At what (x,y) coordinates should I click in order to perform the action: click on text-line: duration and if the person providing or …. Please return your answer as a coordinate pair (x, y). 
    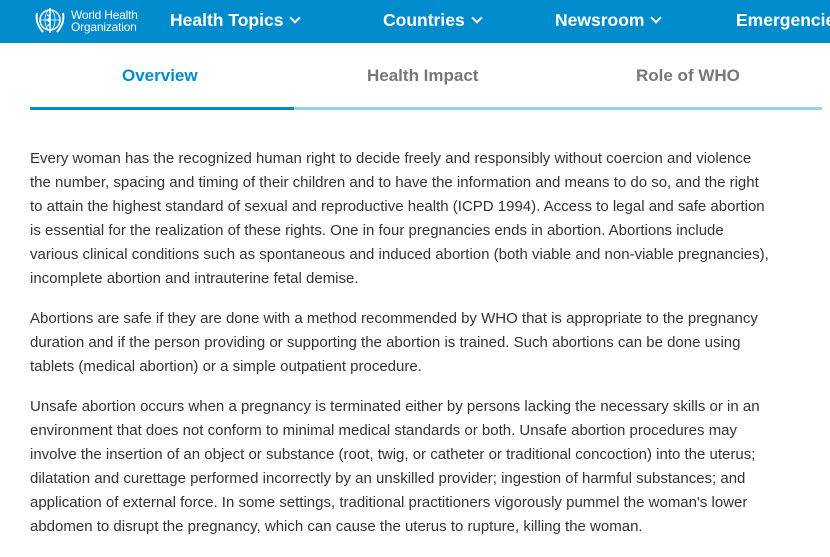
    Looking at the image, I should click on (385, 342).